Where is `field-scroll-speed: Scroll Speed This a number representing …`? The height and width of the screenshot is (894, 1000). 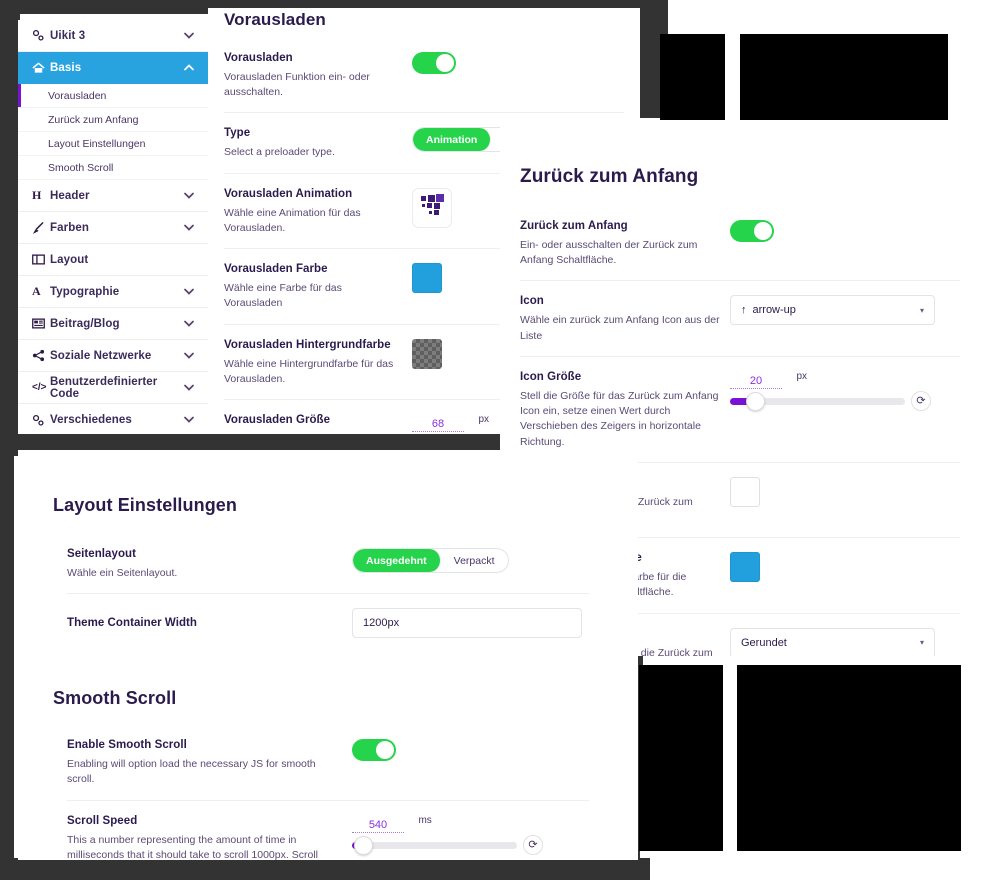
field-scroll-speed: Scroll Speed This a number representing … is located at coordinates (328, 830).